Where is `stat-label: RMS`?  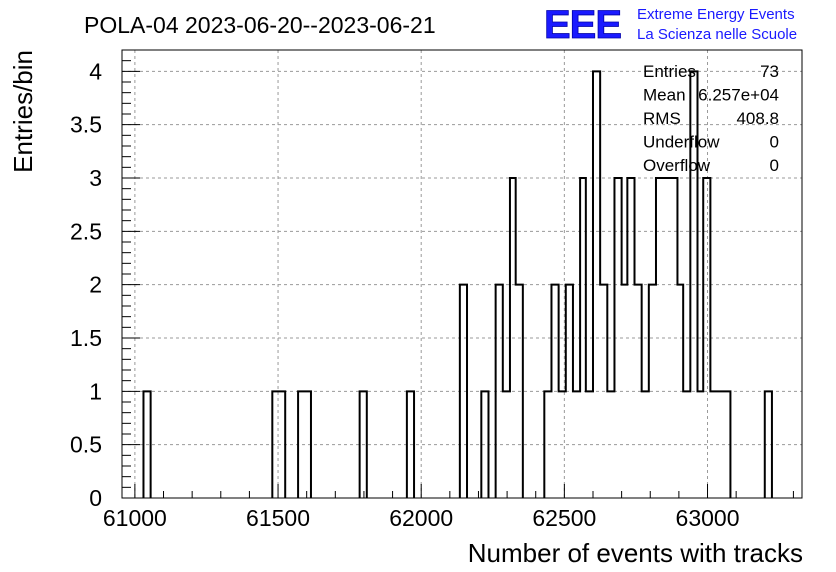
stat-label: RMS is located at coordinates (662, 118).